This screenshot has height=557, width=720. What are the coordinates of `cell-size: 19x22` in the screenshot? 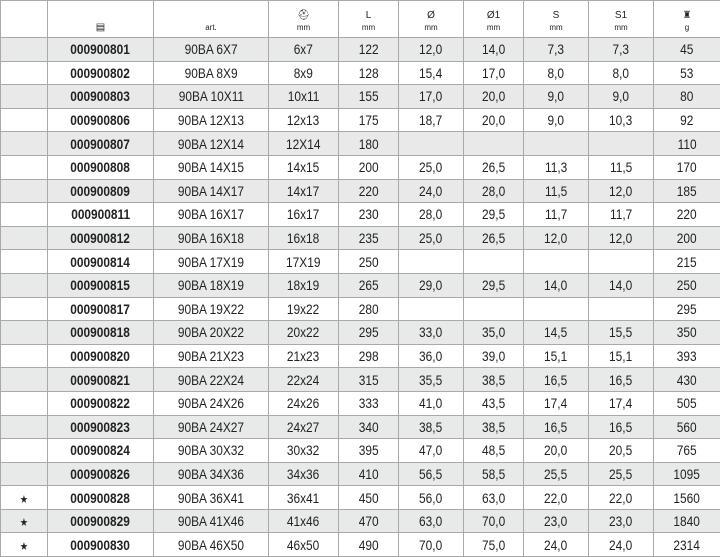 It's located at (304, 309).